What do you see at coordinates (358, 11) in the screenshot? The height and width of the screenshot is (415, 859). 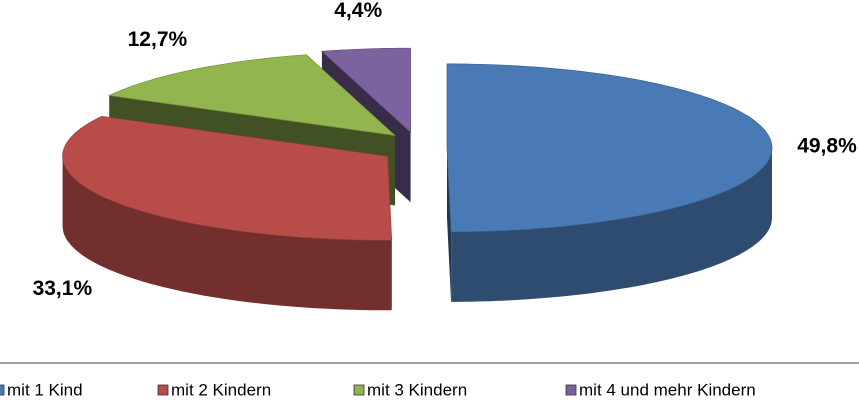 I see `data-label: 4,4%` at bounding box center [358, 11].